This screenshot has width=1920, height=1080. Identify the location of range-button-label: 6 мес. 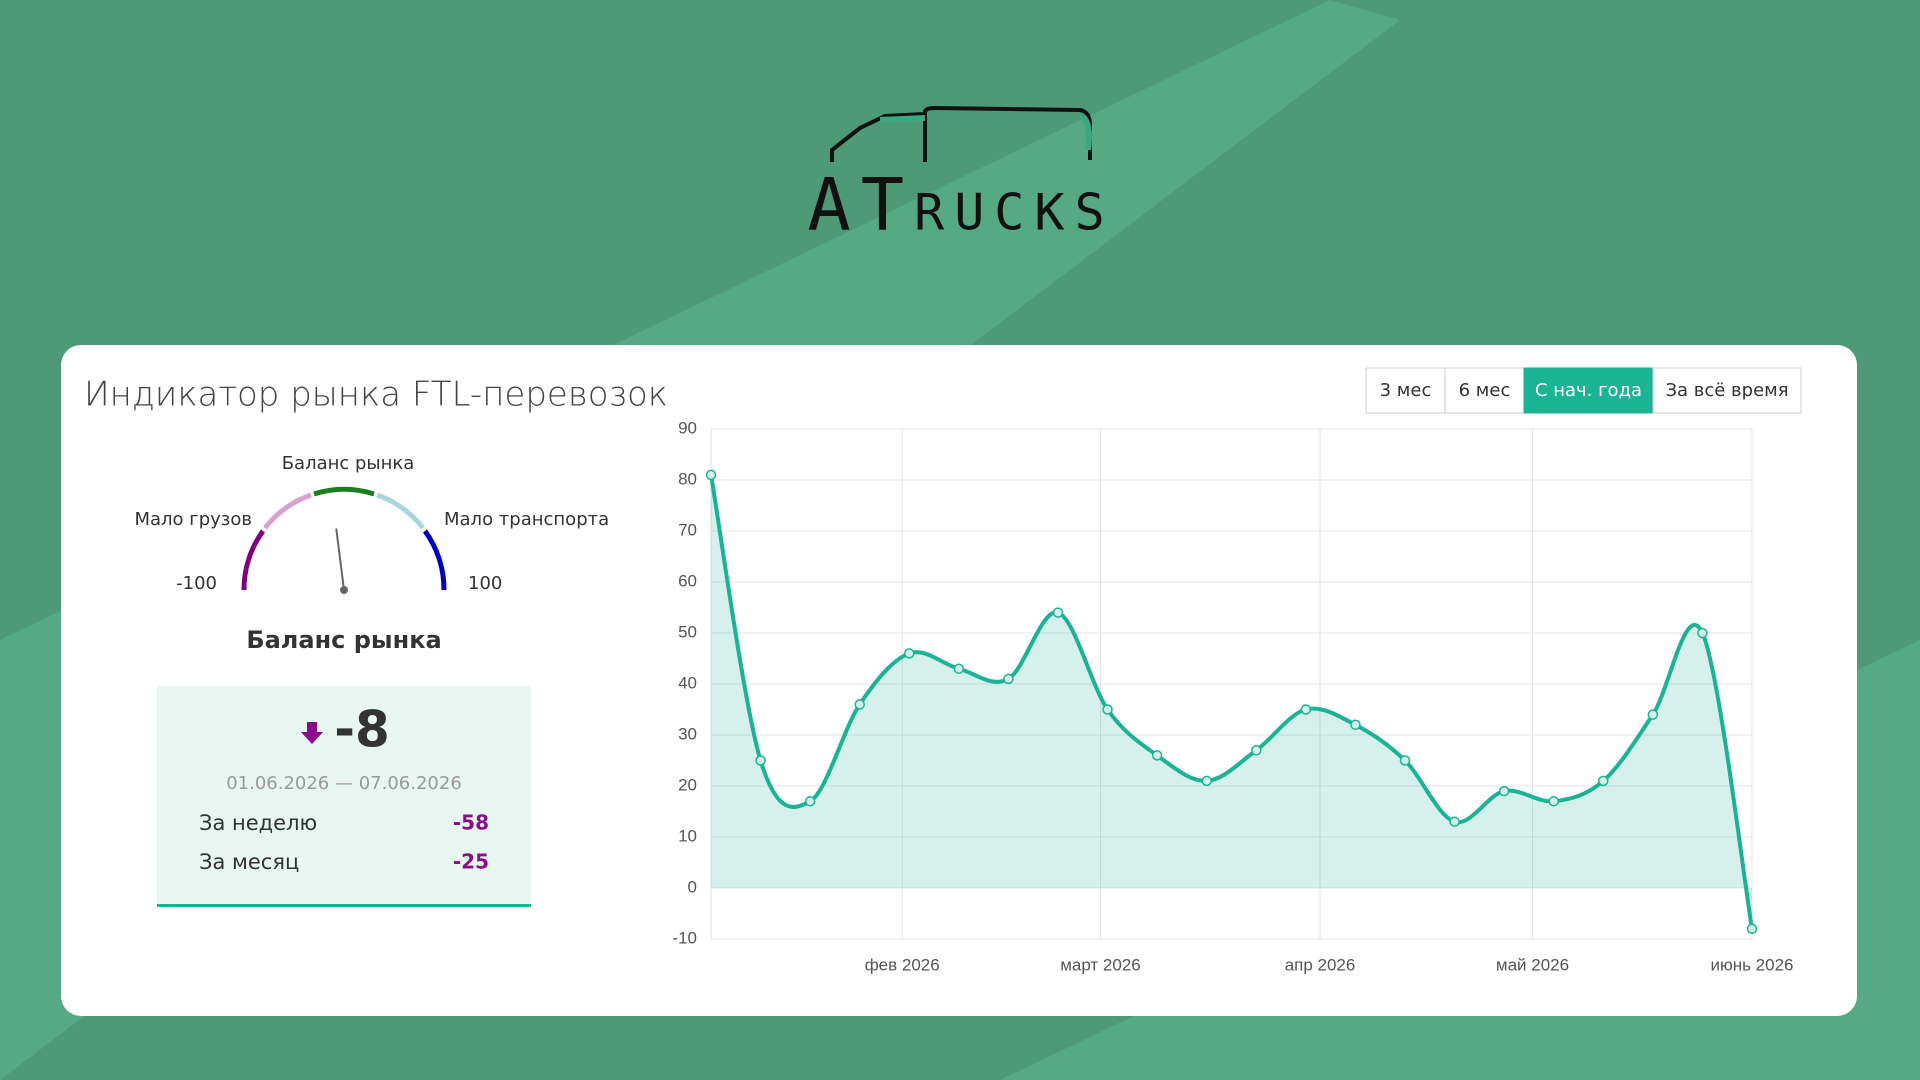
(1485, 390).